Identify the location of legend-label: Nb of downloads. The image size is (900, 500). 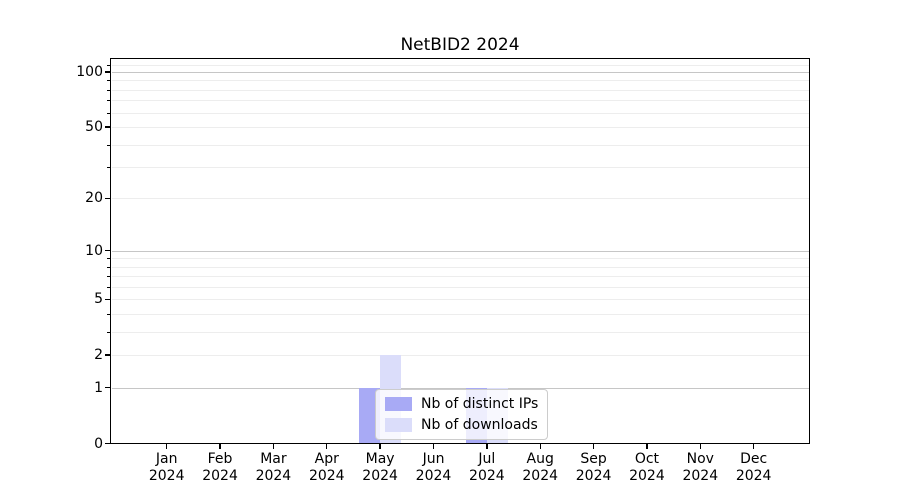
(479, 424).